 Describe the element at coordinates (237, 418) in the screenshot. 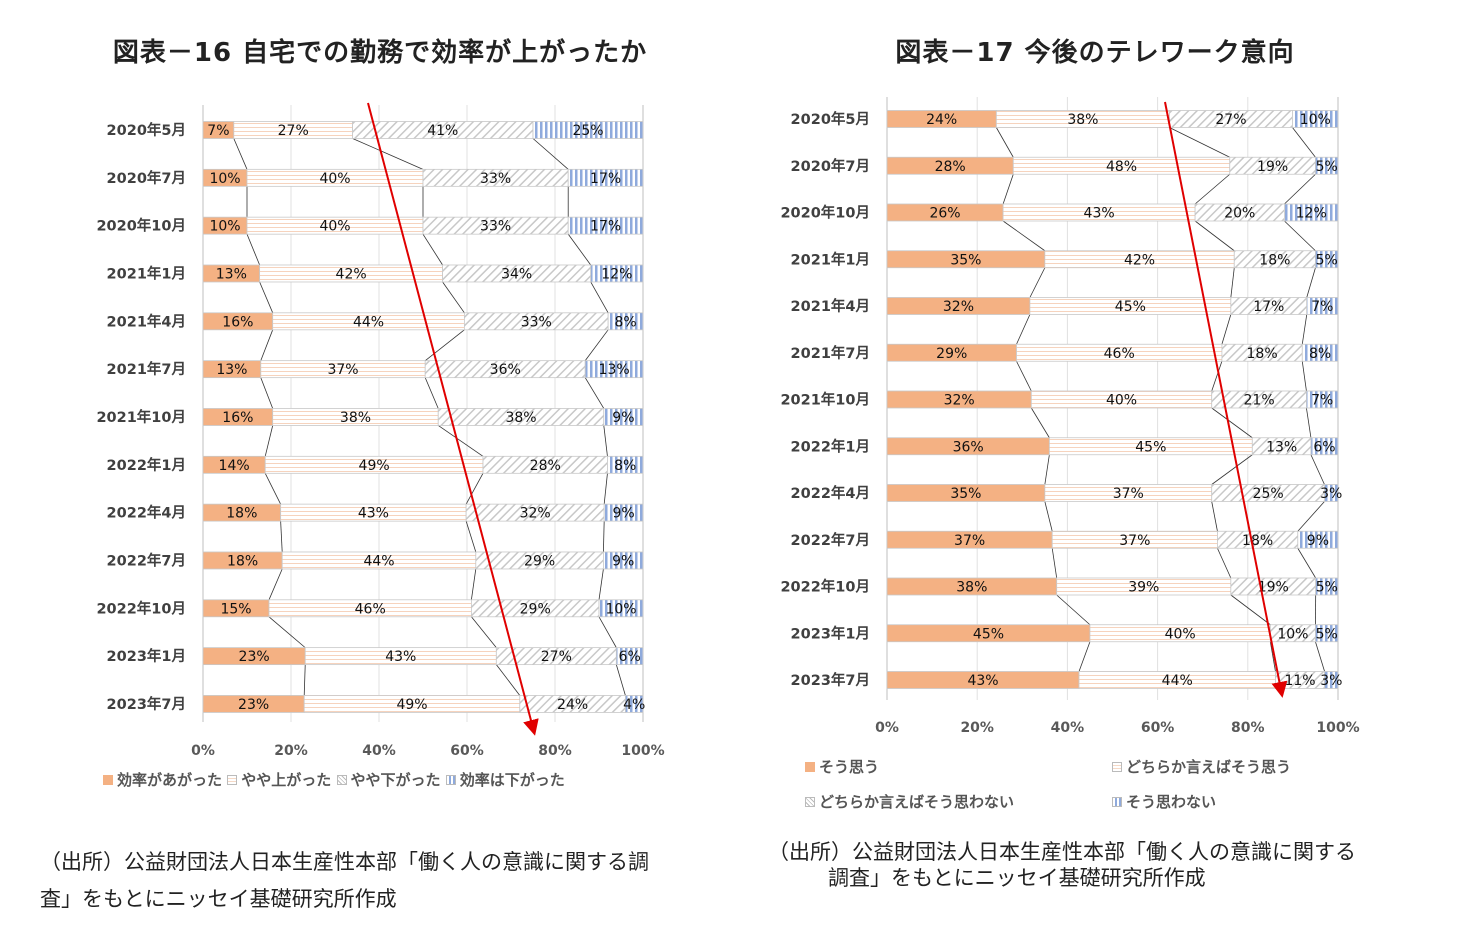

I see `data-label: 16%` at that location.